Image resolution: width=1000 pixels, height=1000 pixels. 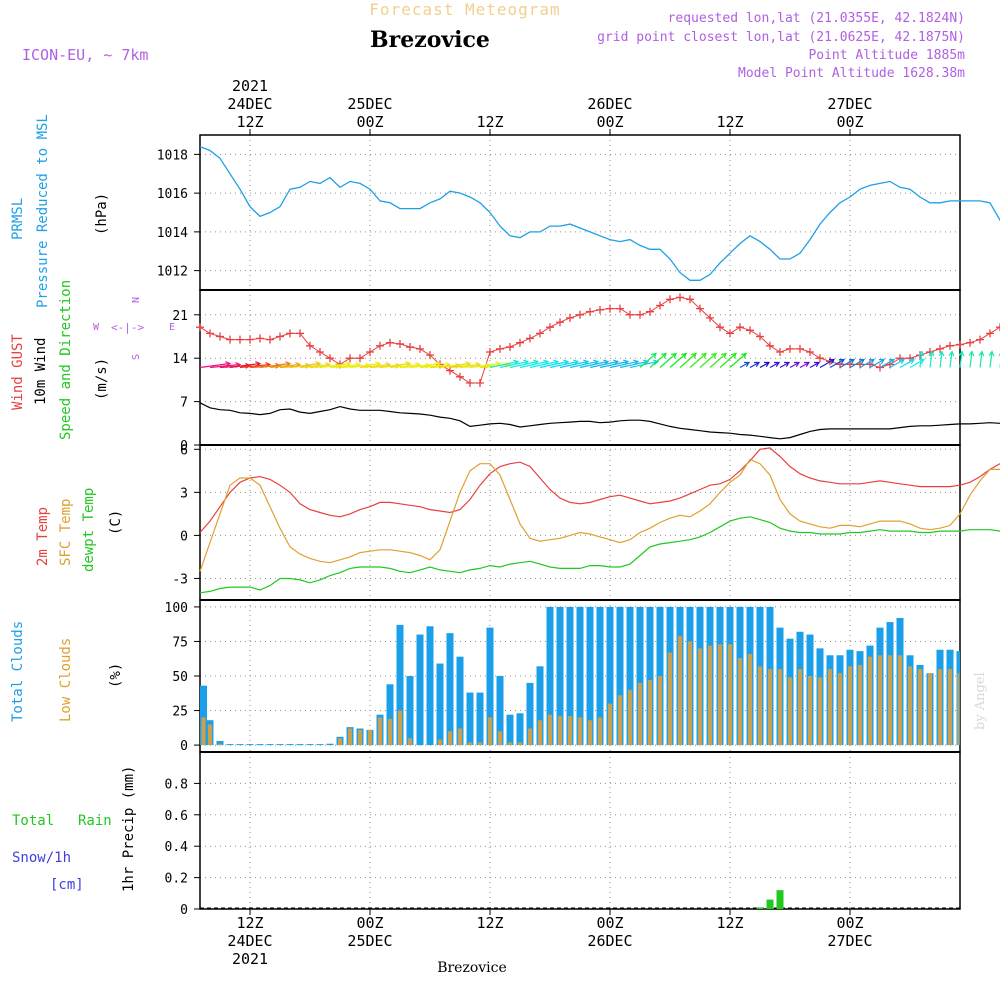 I want to click on model-label: ICON-EU, ~ 7km, so click(x=85, y=55).